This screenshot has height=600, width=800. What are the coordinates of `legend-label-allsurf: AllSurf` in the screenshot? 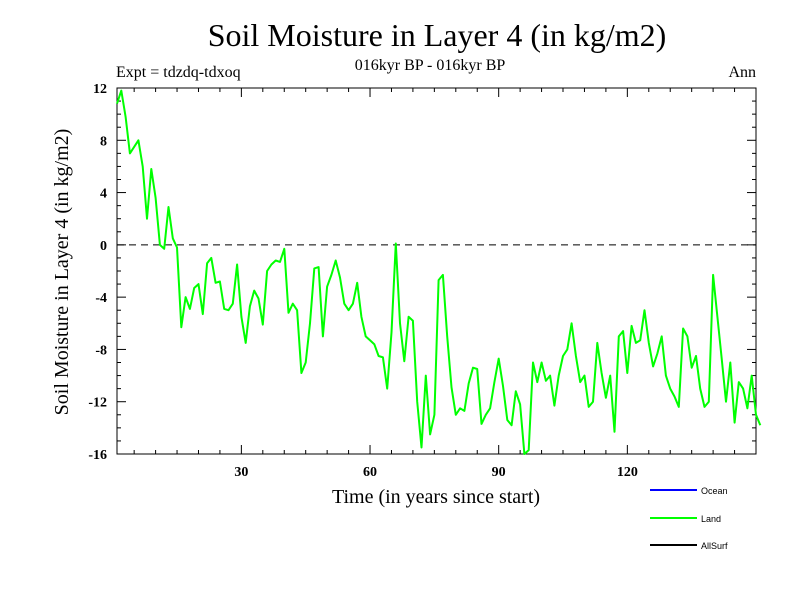 It's located at (714, 546).